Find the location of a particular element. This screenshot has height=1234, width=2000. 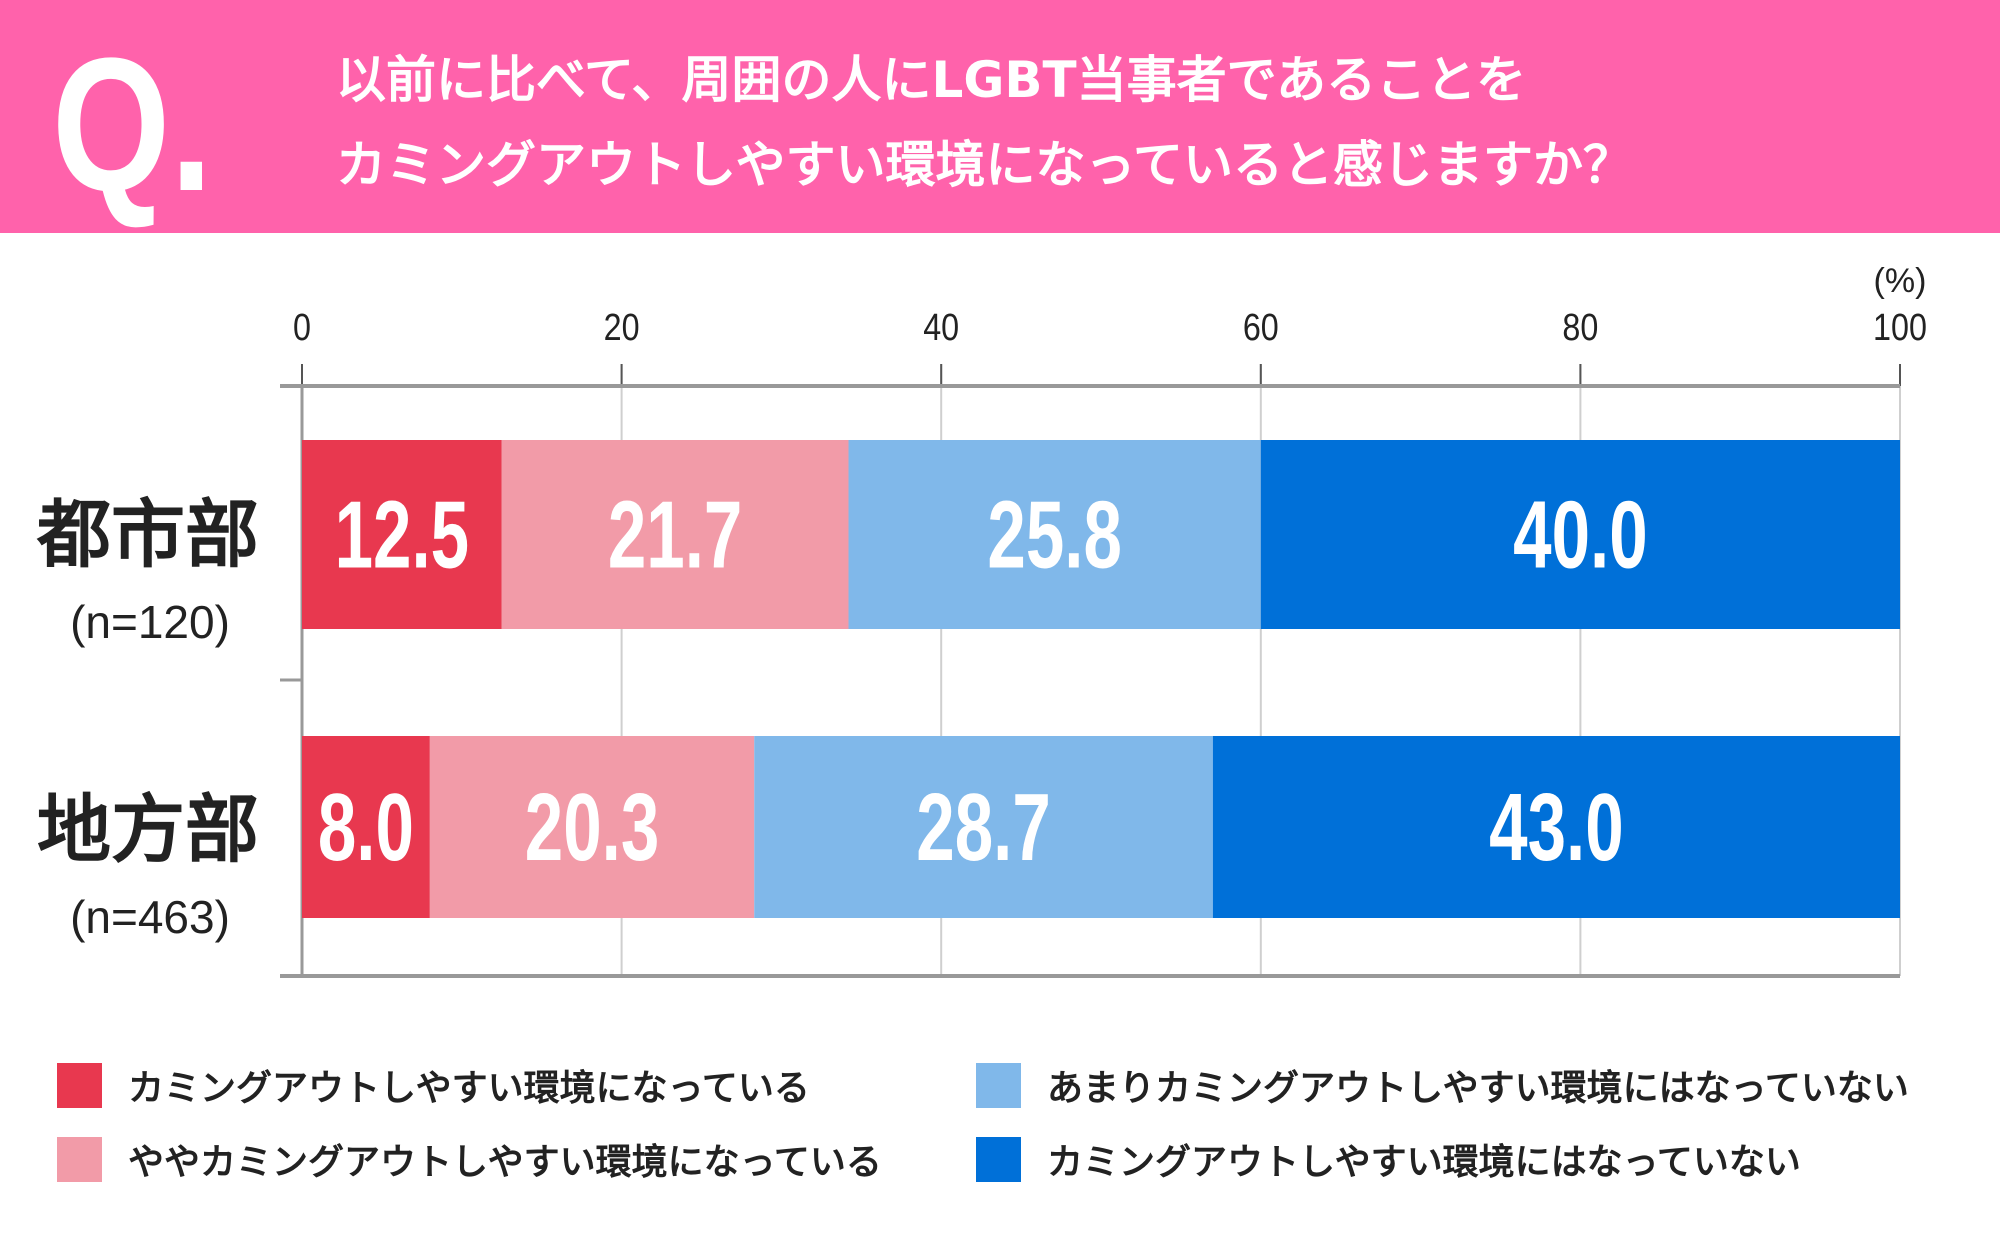

category-sample-size: (n=463) is located at coordinates (150, 917).